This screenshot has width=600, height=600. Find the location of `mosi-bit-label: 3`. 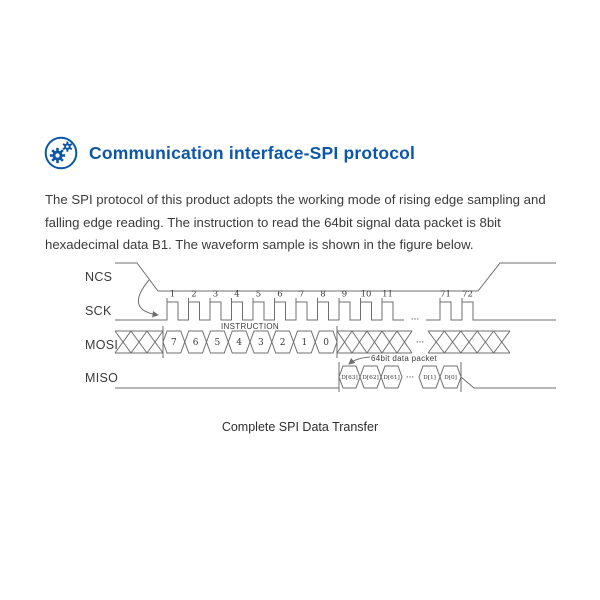

mosi-bit-label: 3 is located at coordinates (261, 343).